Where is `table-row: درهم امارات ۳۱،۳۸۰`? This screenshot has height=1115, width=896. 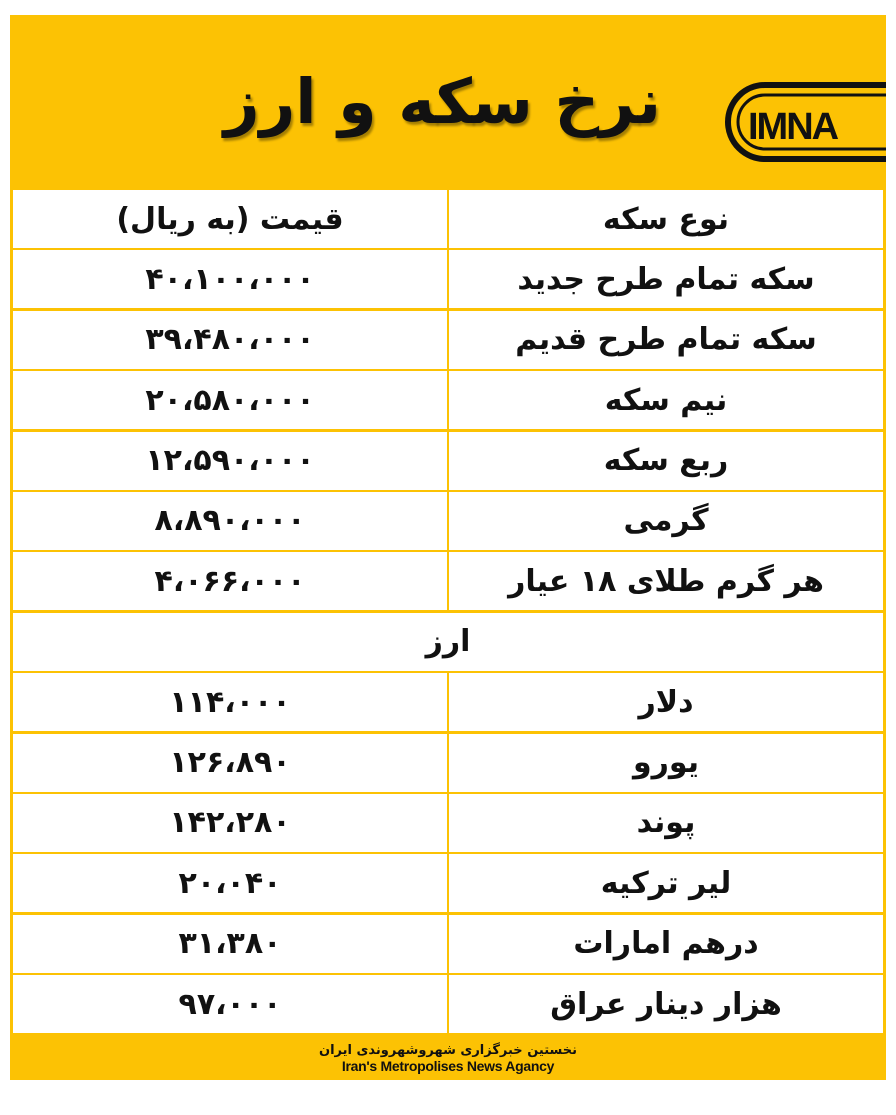 table-row: درهم امارات ۳۱،۳۸۰ is located at coordinates (448, 943).